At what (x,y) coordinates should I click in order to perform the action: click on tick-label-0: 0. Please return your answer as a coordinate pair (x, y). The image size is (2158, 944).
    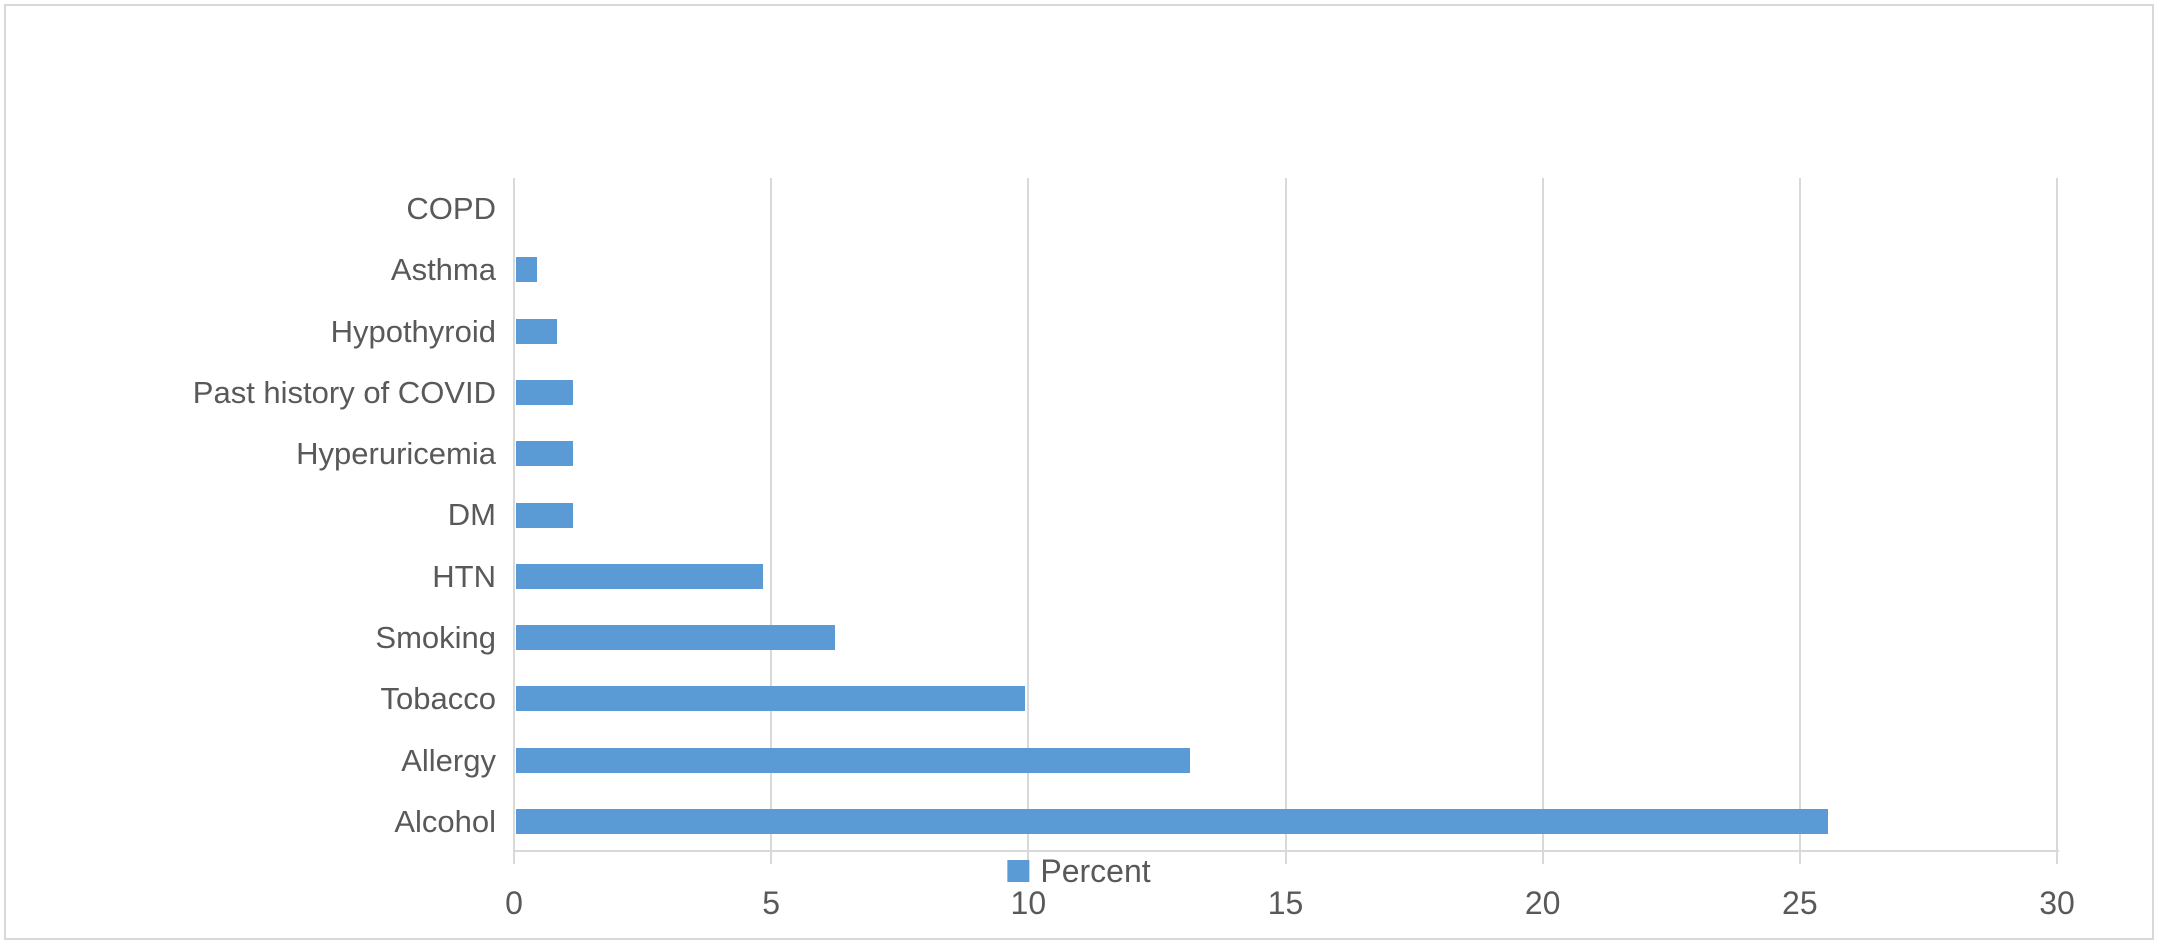
    Looking at the image, I should click on (514, 903).